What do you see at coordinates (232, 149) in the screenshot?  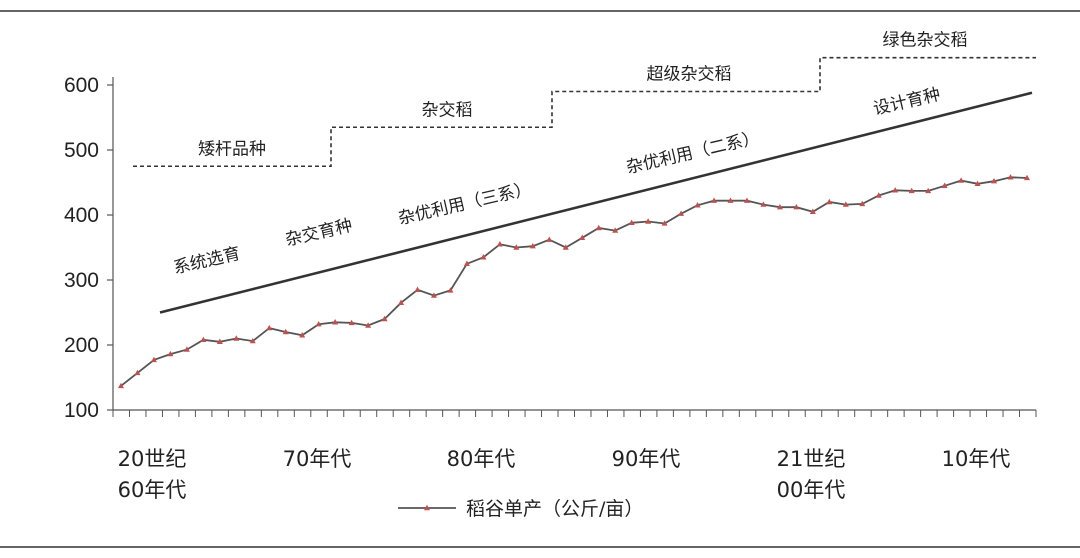 I see `stage-label: 矮杆品种` at bounding box center [232, 149].